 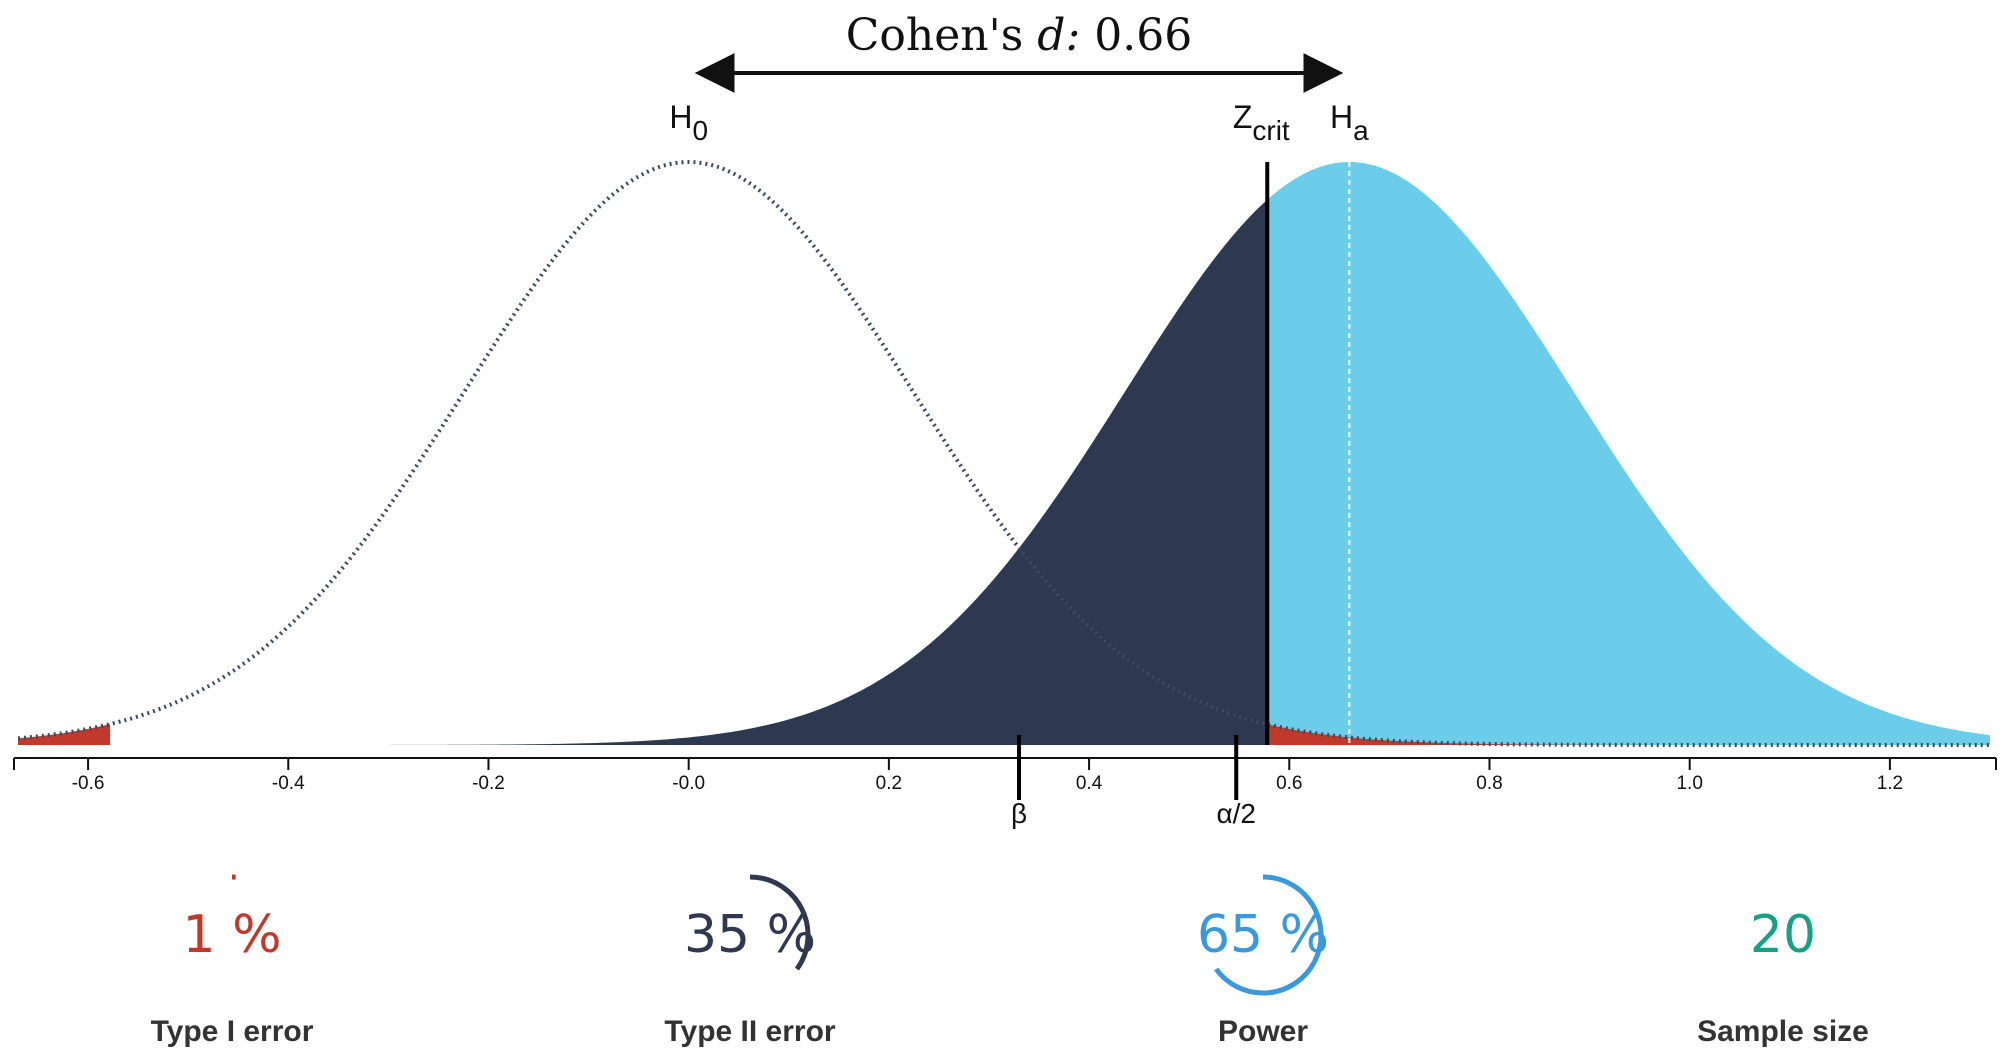 I want to click on x-tick-label: 0.8, so click(x=1489, y=783).